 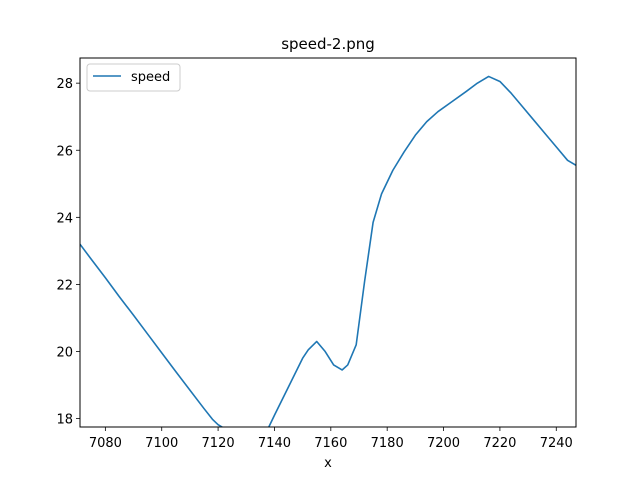 What do you see at coordinates (64, 151) in the screenshot?
I see `y-tick-label: 26` at bounding box center [64, 151].